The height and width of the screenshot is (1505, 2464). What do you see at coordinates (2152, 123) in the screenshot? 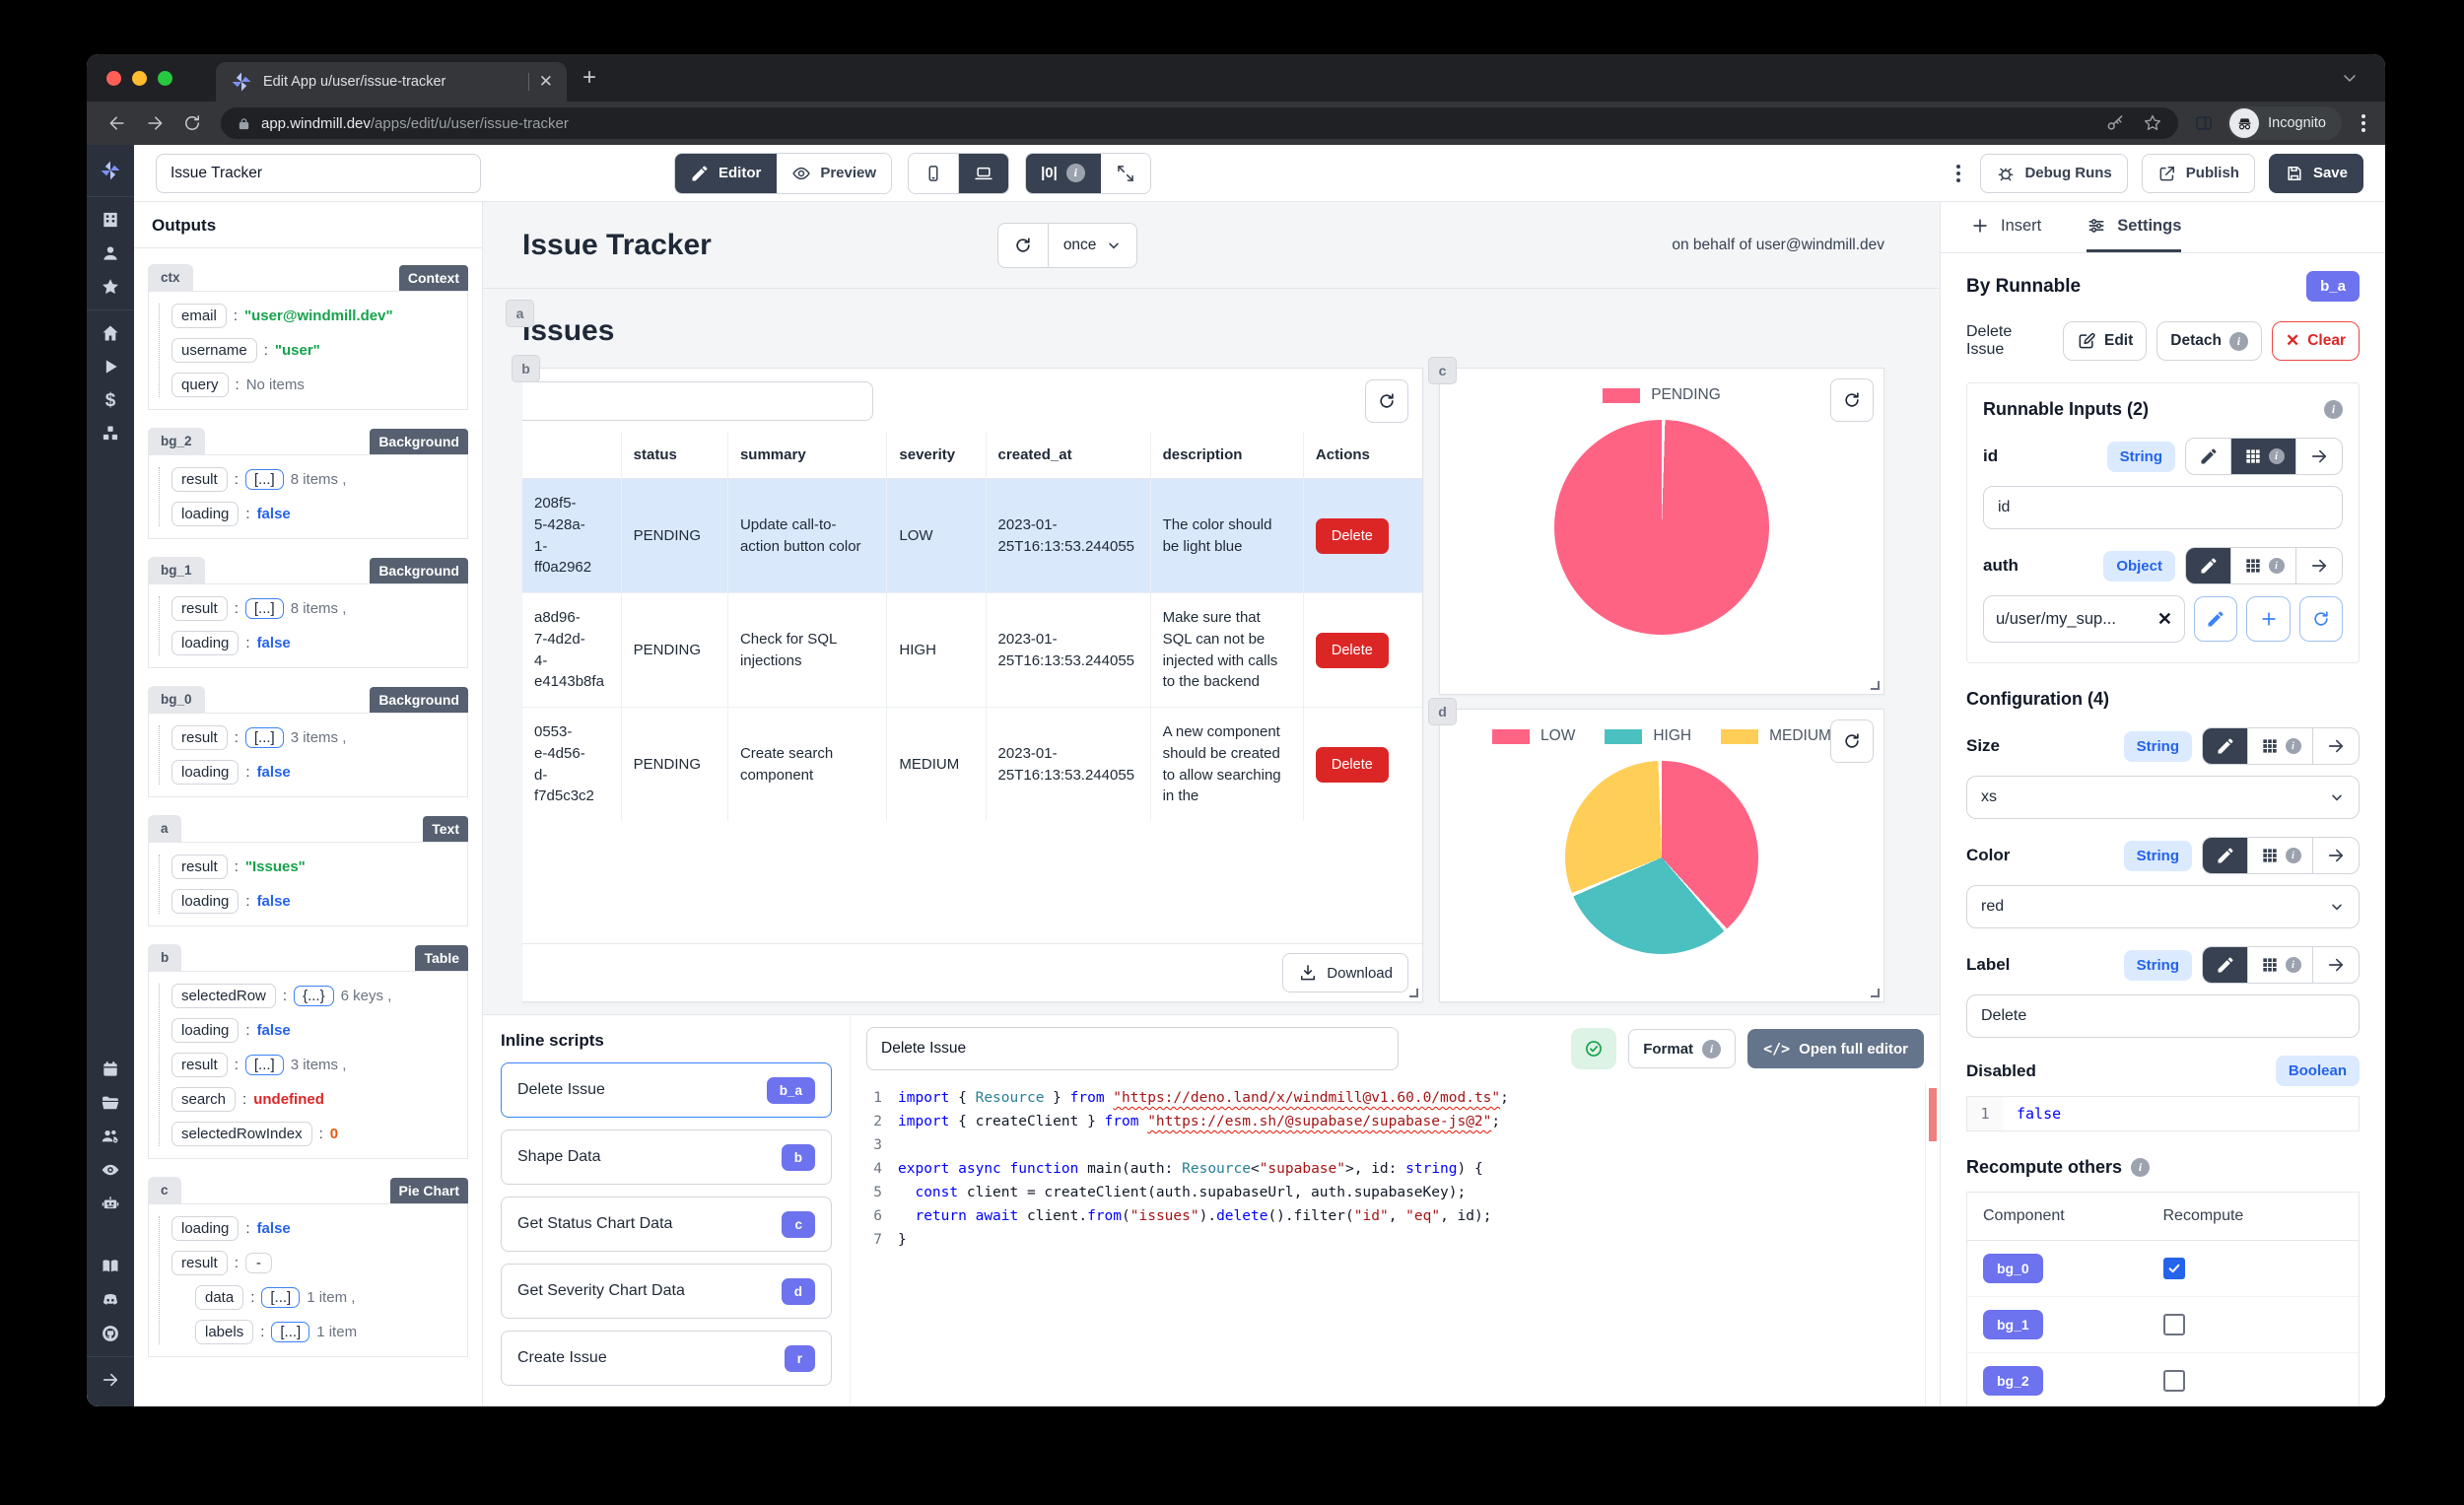
I see `bookmark-star-icon` at bounding box center [2152, 123].